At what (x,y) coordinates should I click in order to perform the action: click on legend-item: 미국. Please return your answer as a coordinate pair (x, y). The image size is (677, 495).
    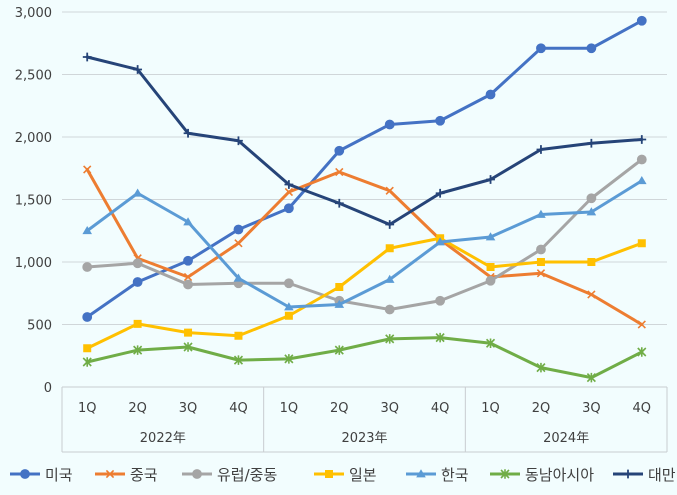
    Looking at the image, I should click on (41, 475).